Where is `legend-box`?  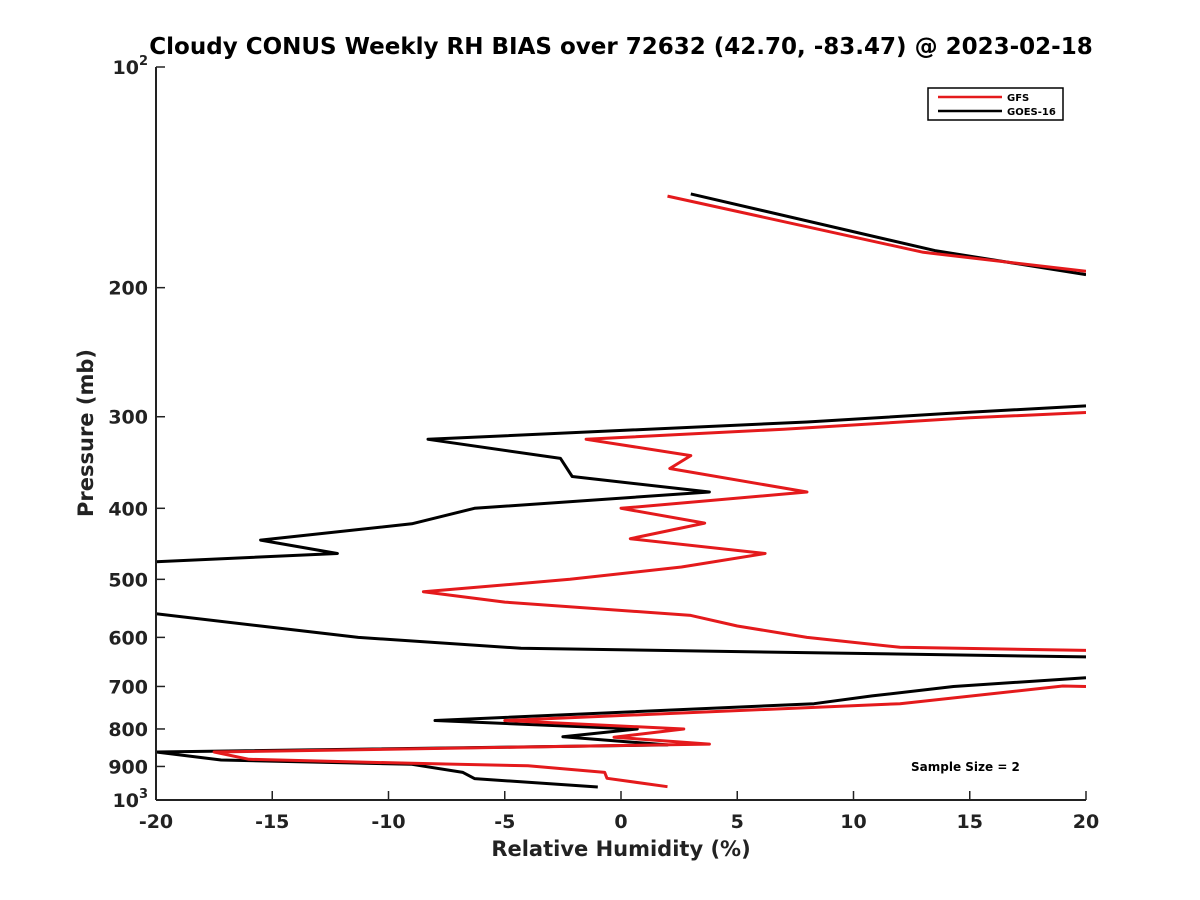 legend-box is located at coordinates (995, 104).